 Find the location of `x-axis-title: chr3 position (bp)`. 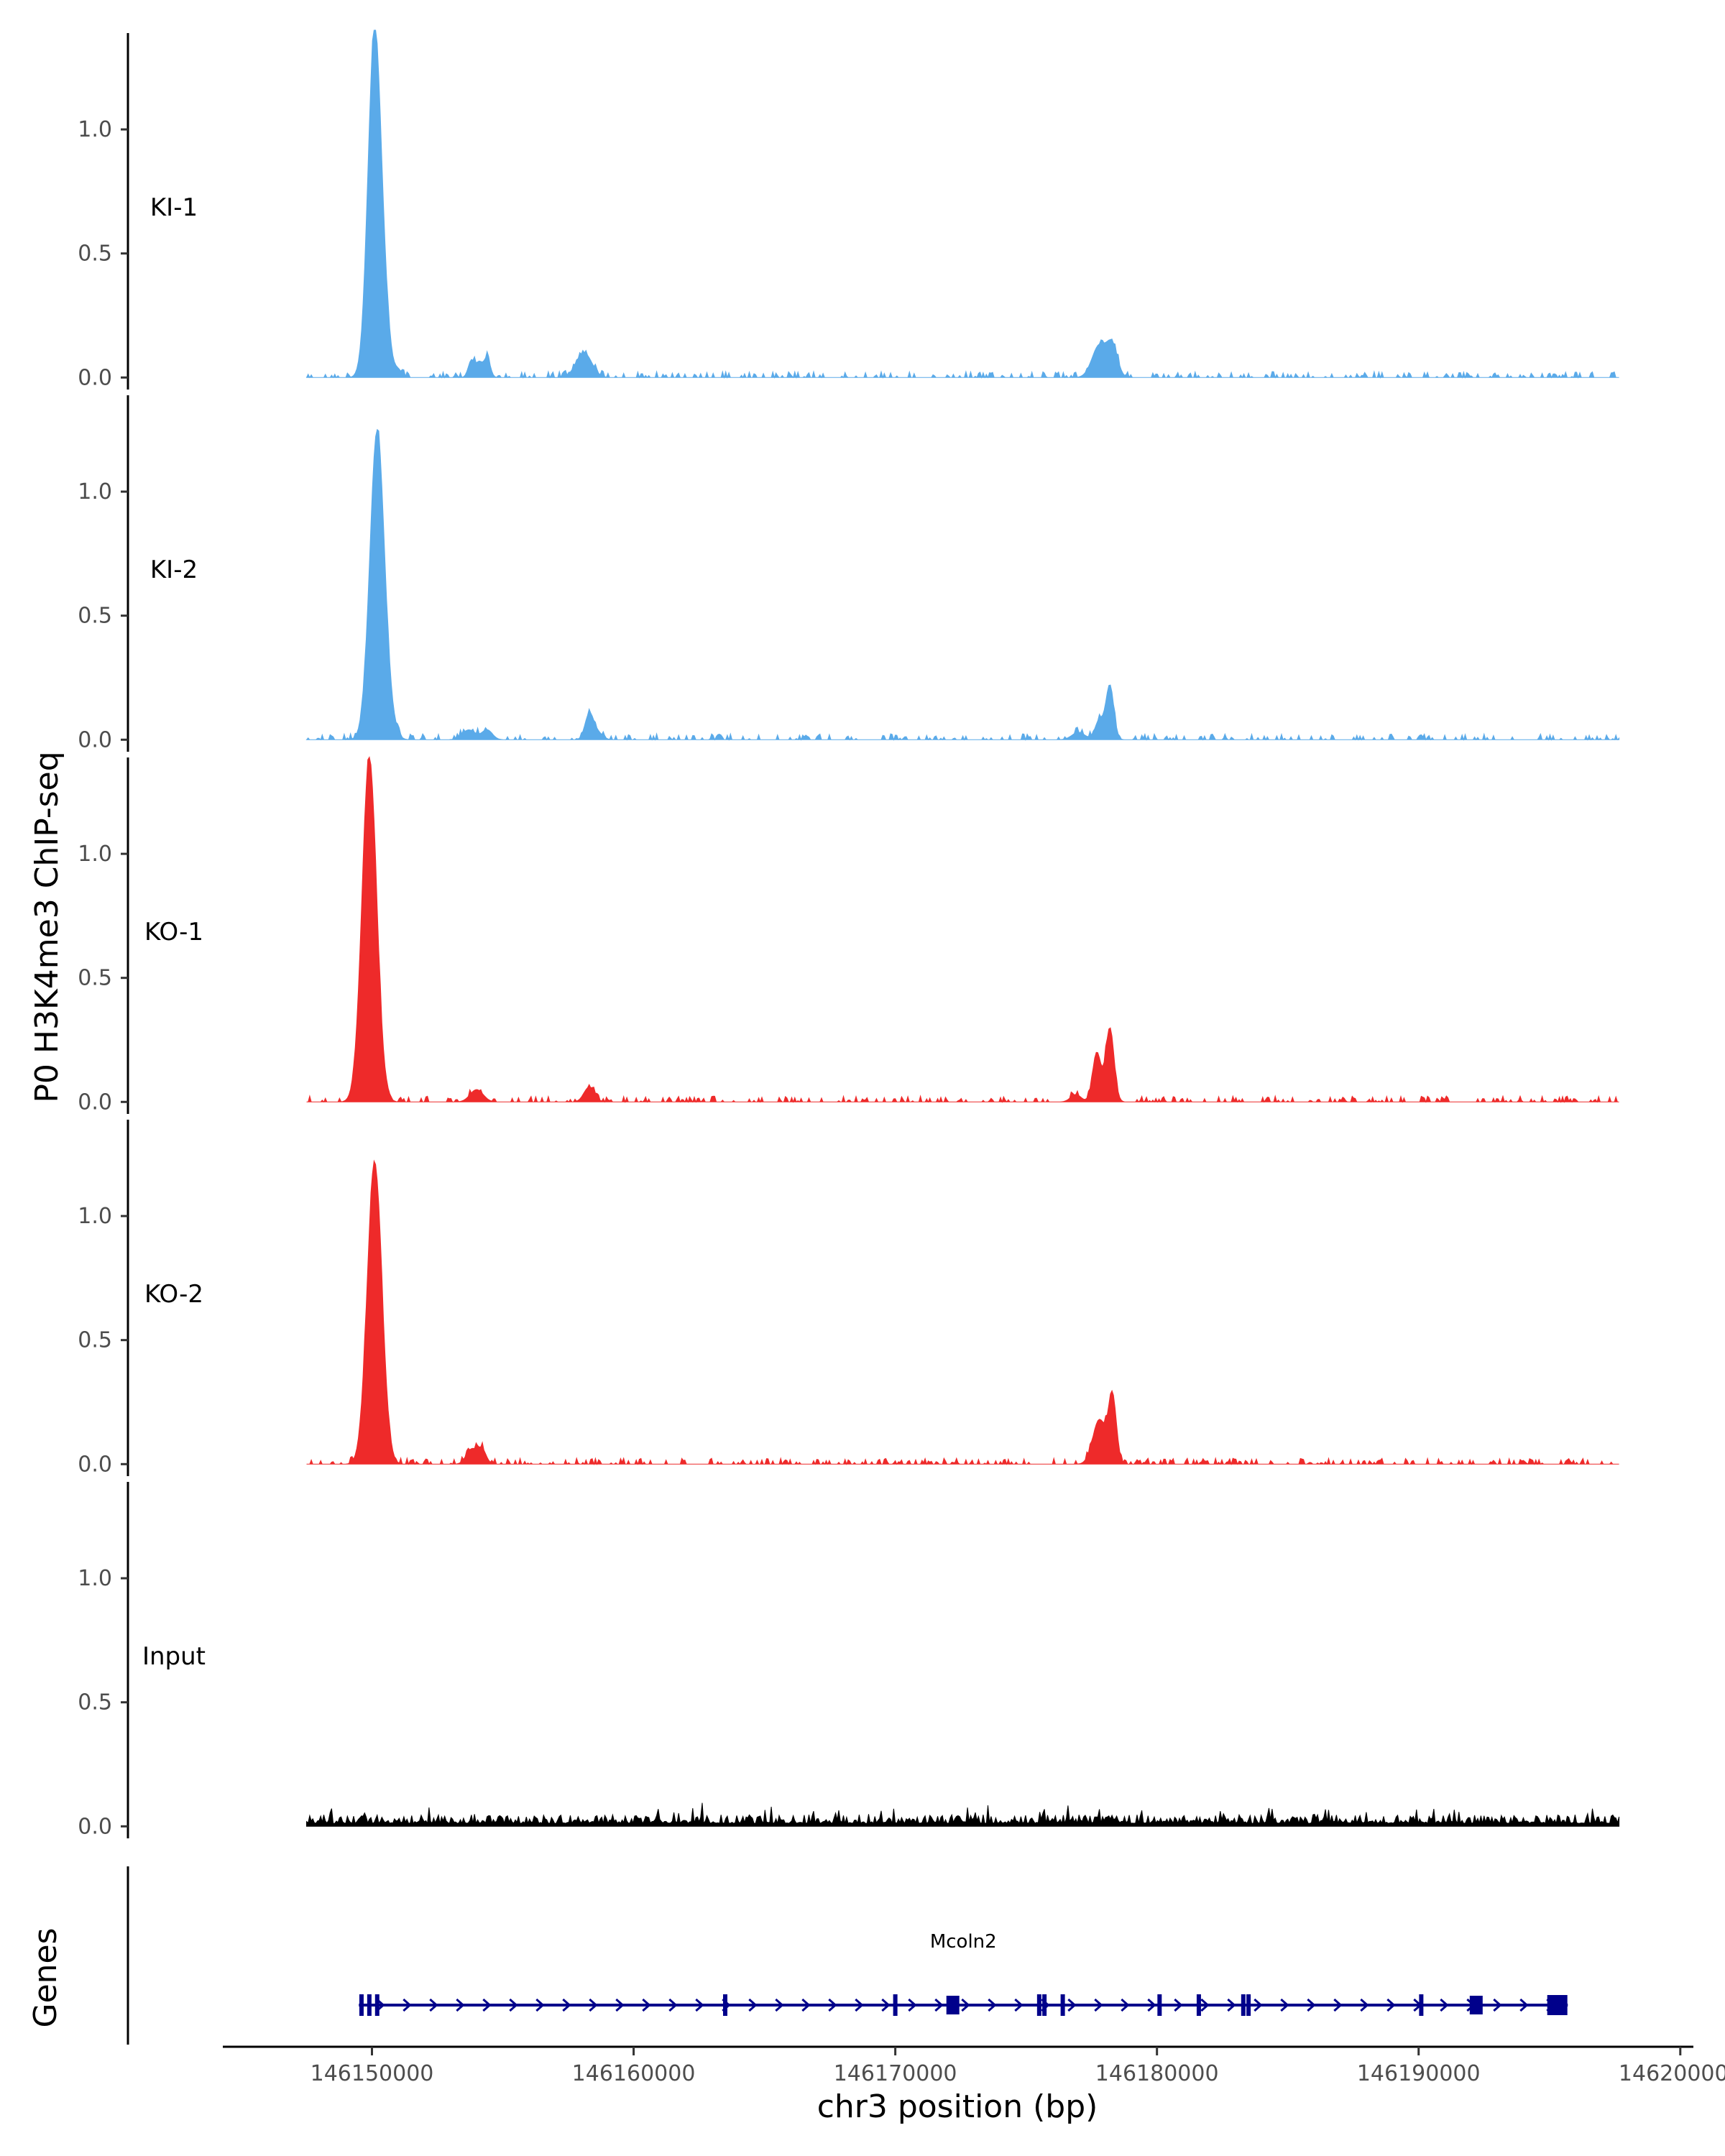

x-axis-title: chr3 position (bp) is located at coordinates (957, 2106).